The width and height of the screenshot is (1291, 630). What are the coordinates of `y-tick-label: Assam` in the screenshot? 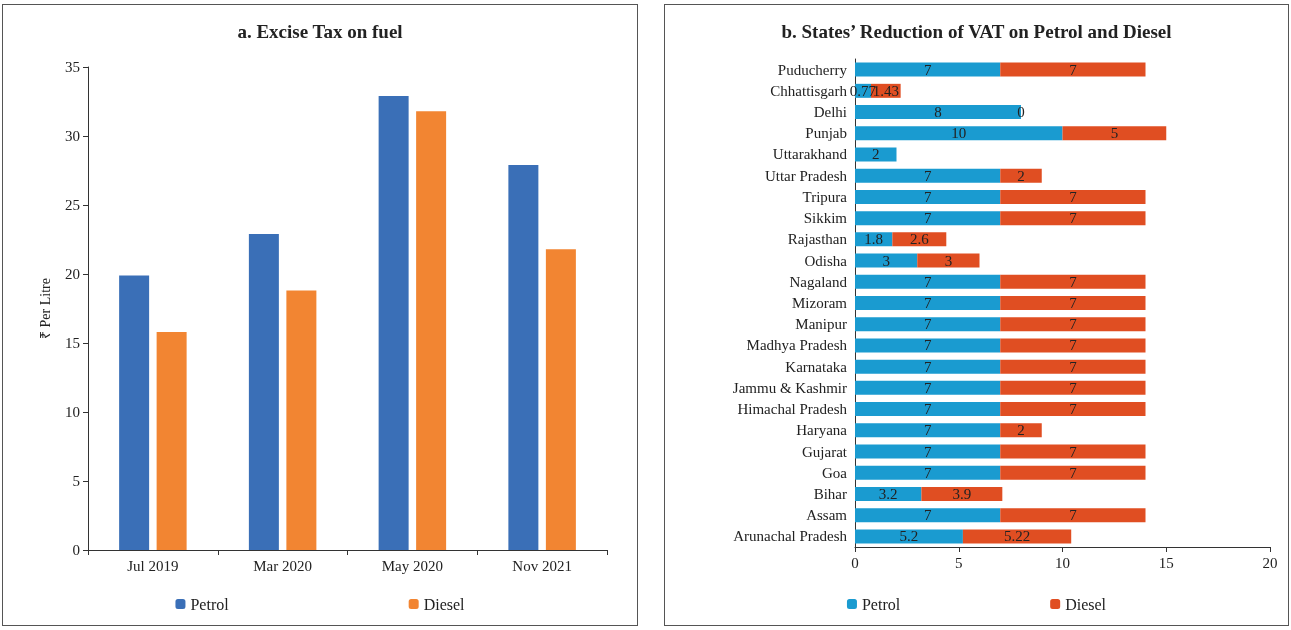 It's located at (827, 515).